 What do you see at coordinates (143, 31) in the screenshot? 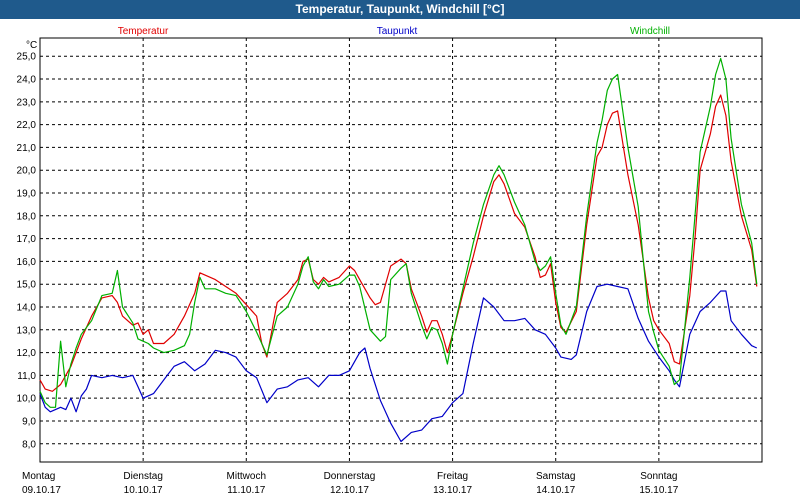
I see `legend-temperatur: Temperatur` at bounding box center [143, 31].